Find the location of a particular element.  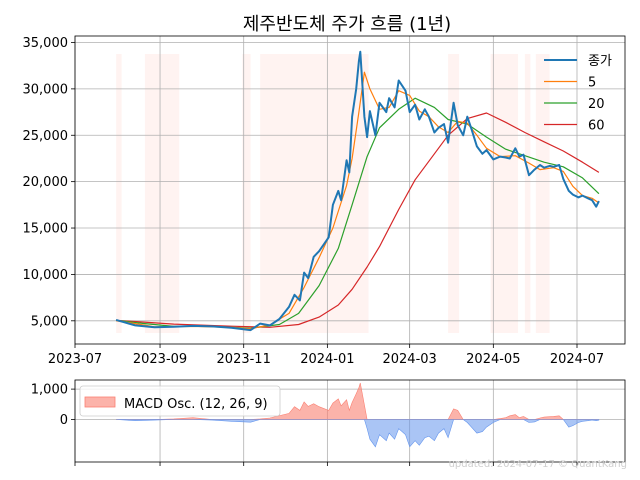

chart-title: 제주반도체 주가 흐름 (1년) is located at coordinates (347, 24).